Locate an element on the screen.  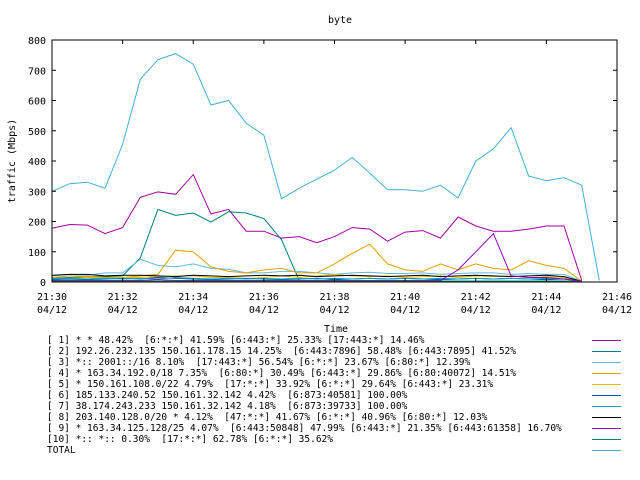
x-tick-label-time: 21:30 is located at coordinates (52, 297).